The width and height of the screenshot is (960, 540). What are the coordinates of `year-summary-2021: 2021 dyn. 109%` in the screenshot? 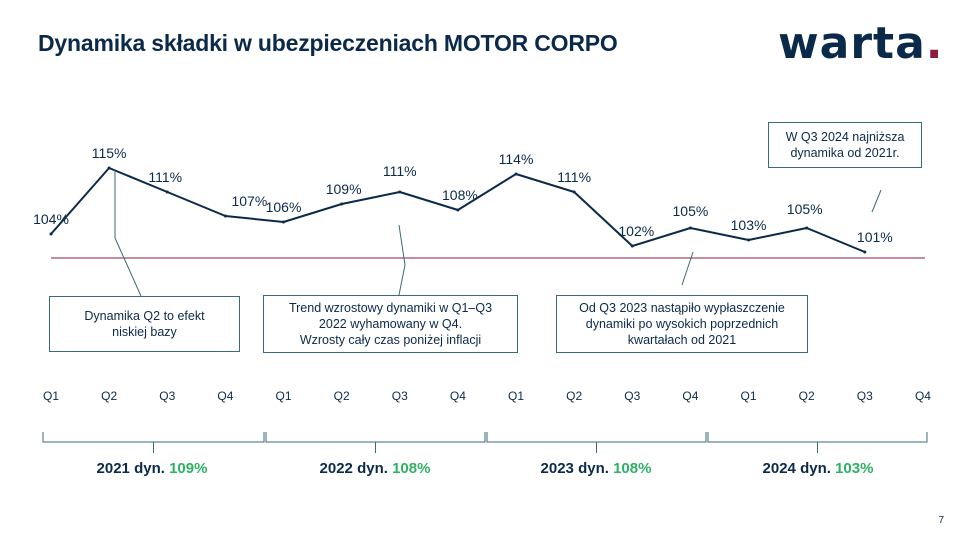 It's located at (152, 468).